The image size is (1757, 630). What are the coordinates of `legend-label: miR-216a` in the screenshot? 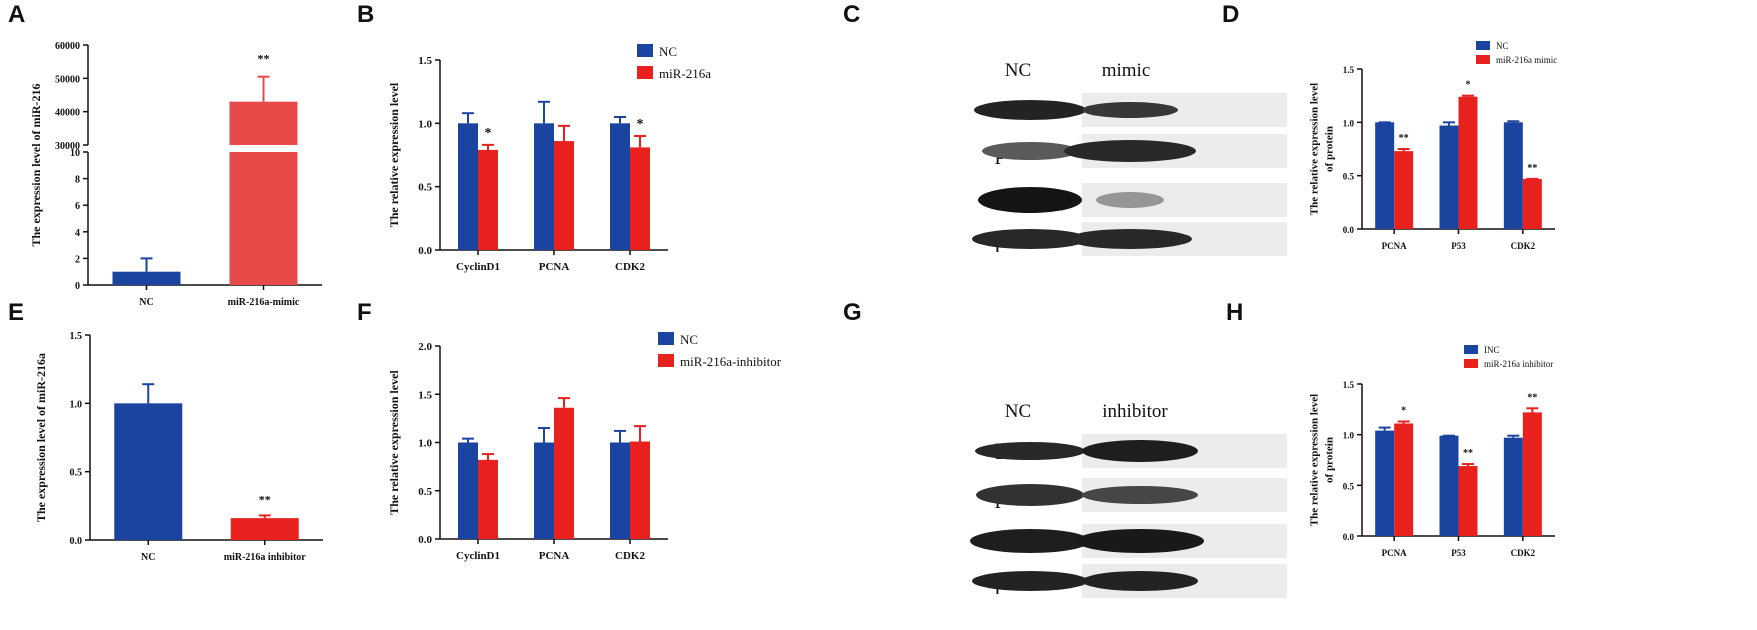 It's located at (685, 73).